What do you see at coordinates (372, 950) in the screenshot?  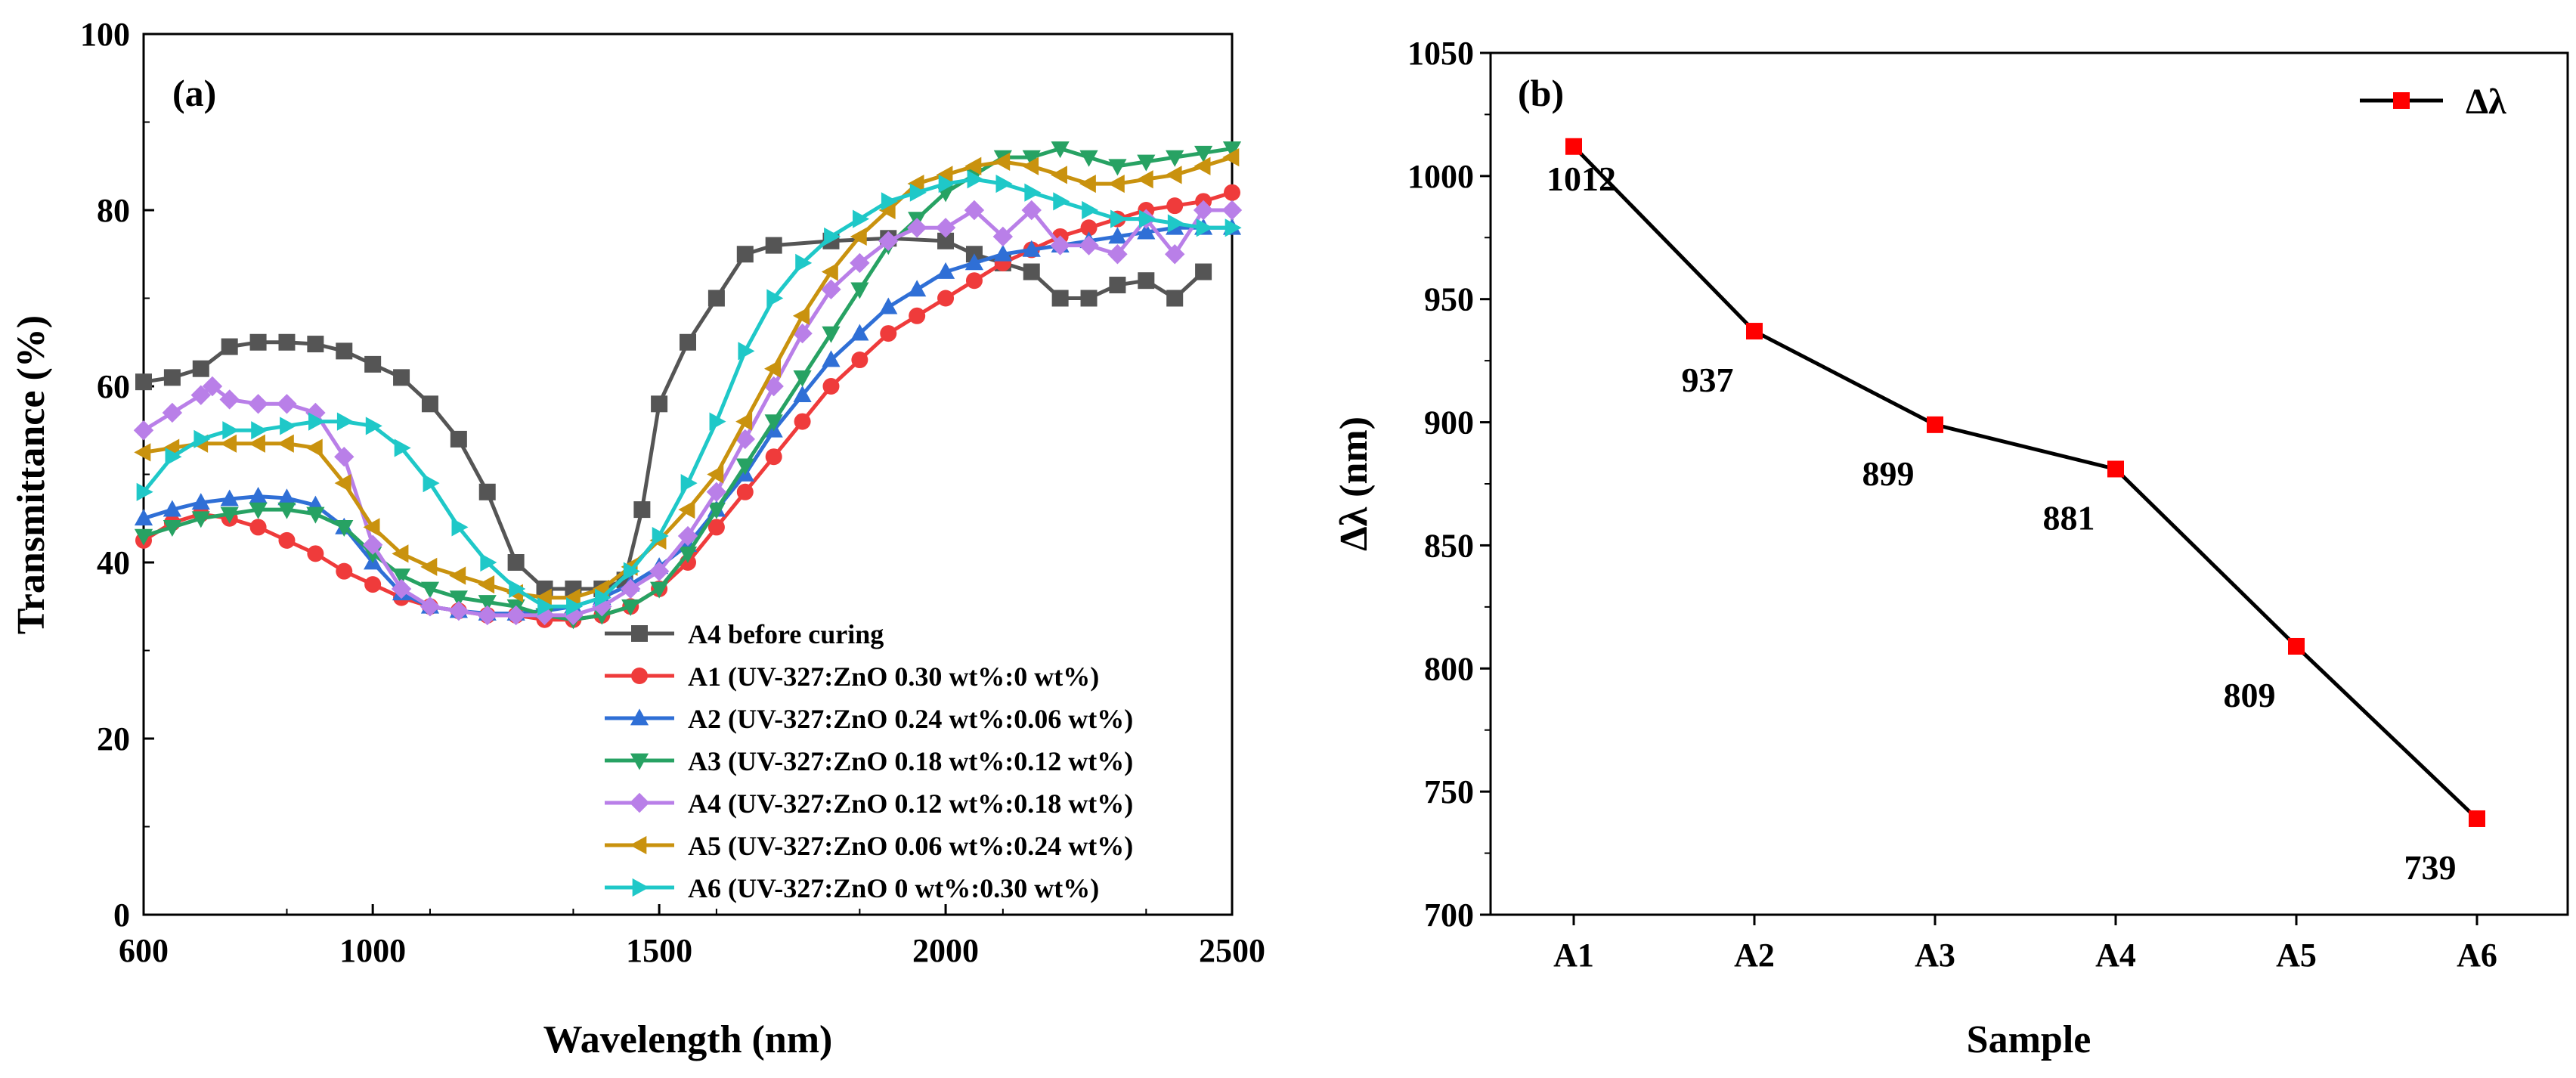 I see `x-tick-label: 1000` at bounding box center [372, 950].